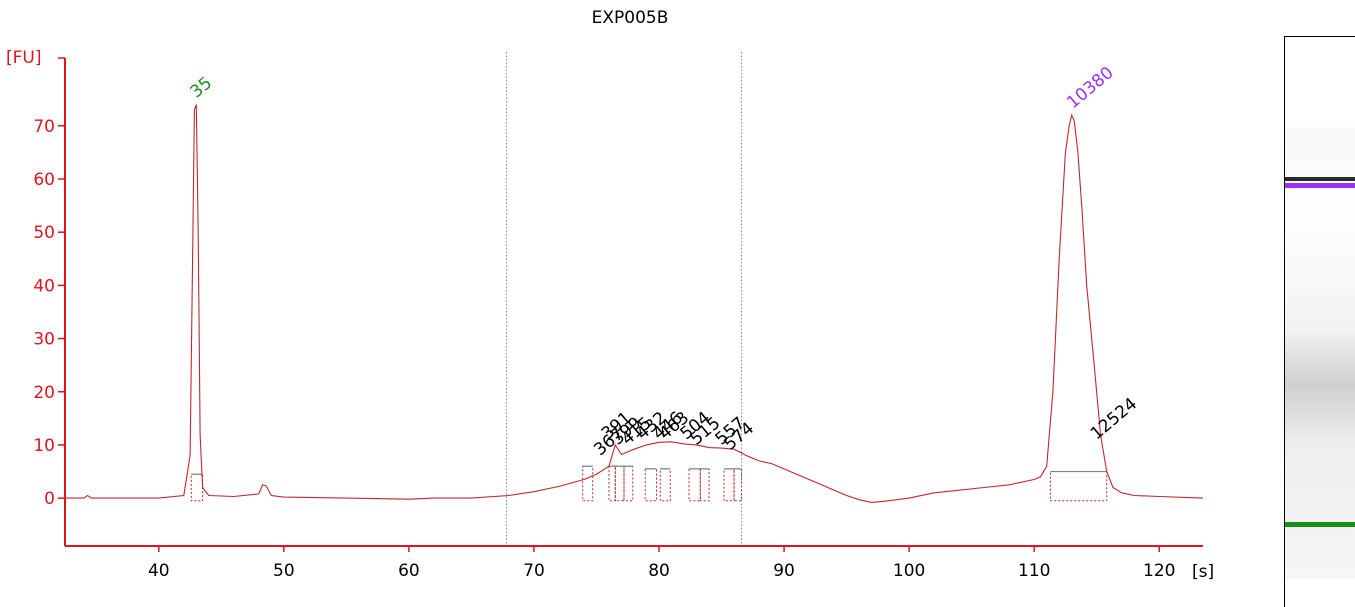 Image resolution: width=1355 pixels, height=607 pixels. Describe the element at coordinates (44, 286) in the screenshot. I see `y-tick-label: 40` at that location.